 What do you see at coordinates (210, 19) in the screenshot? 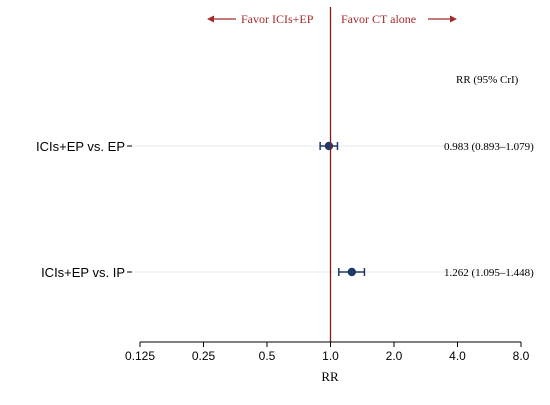
I see `favor-left-arrowhead` at bounding box center [210, 19].